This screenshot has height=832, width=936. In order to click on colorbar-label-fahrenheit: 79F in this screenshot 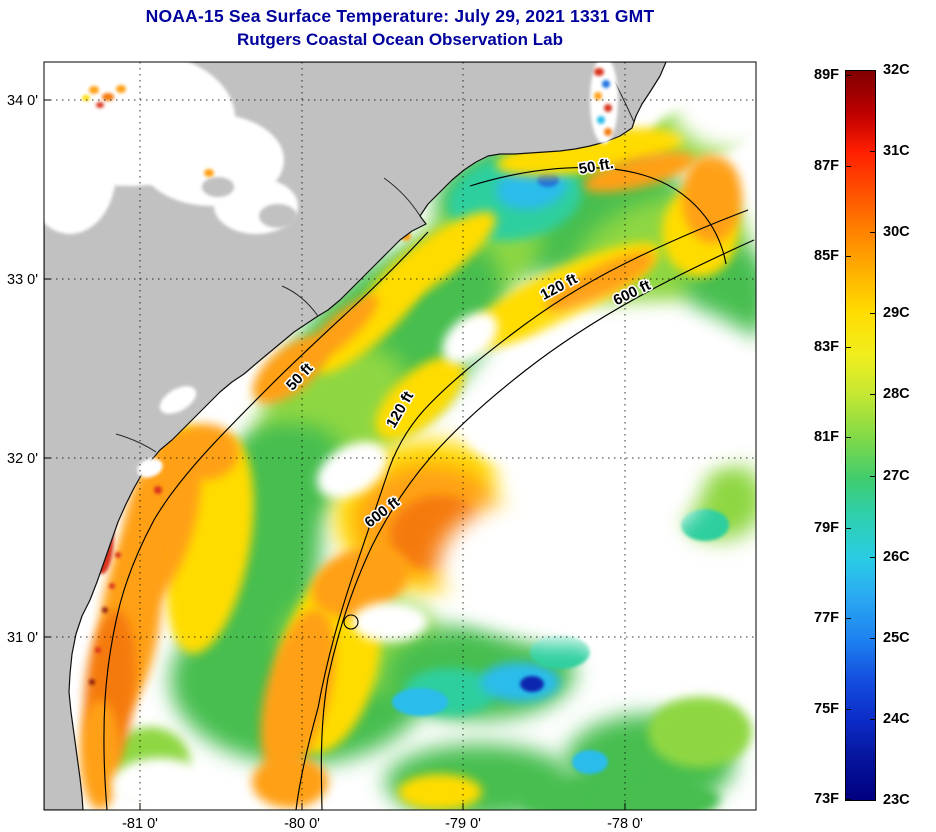, I will do `click(826, 527)`.